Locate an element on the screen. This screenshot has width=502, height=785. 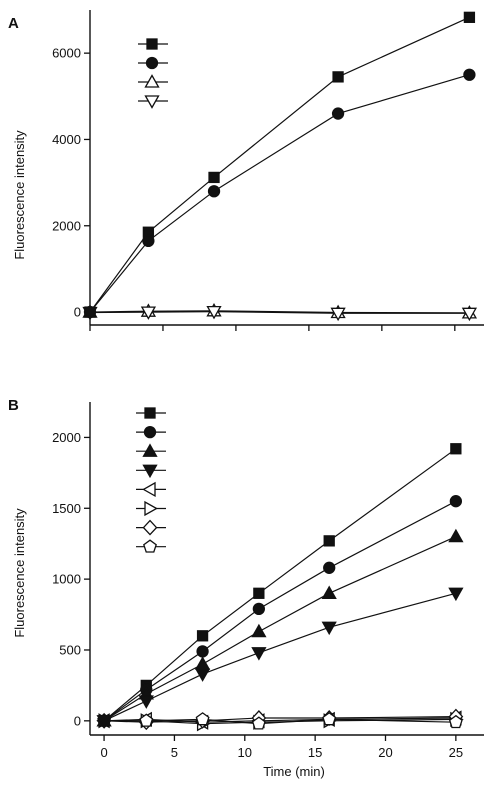
panel-a-y-axis-title: Fluorescence intensity is located at coordinates (19, 195).